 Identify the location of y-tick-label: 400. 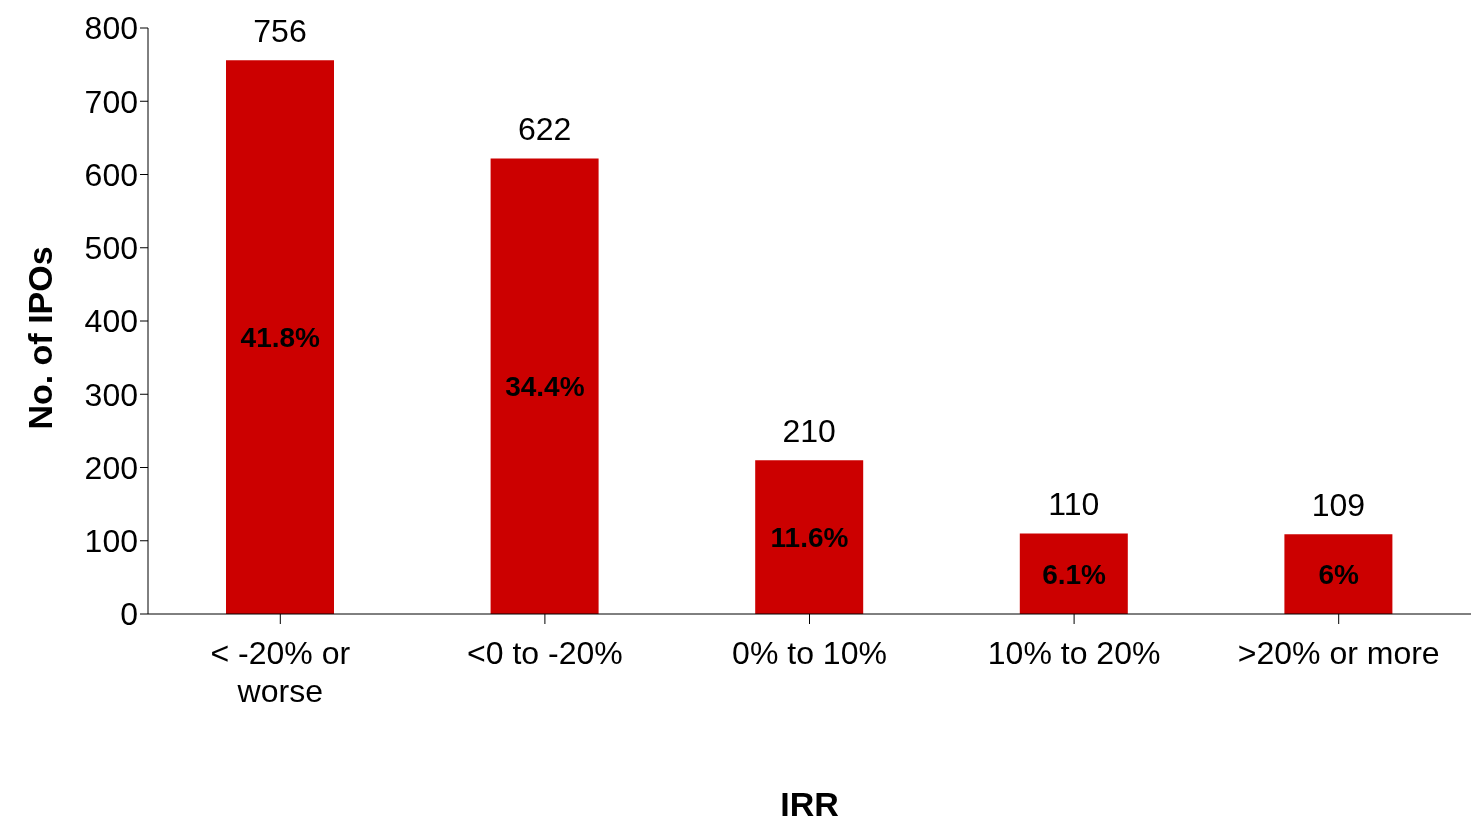
(111, 321).